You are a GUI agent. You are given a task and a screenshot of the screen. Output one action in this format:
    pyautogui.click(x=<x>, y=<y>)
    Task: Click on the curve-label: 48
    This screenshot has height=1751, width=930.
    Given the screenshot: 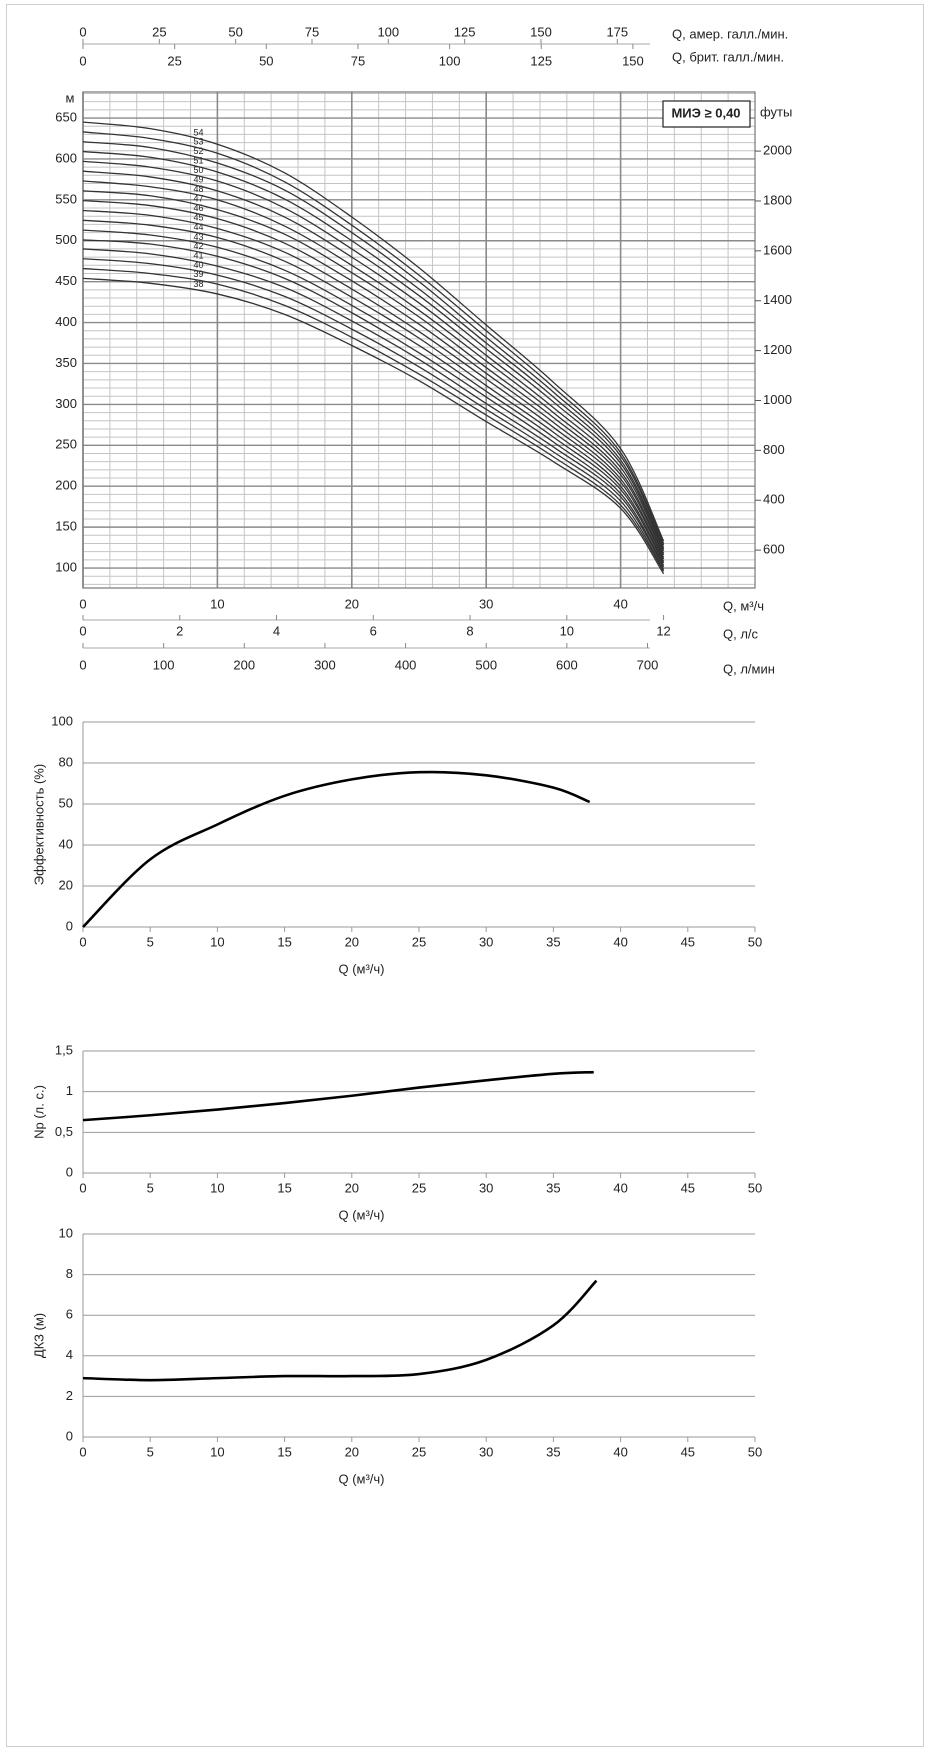 What is the action you would take?
    pyautogui.click(x=199, y=189)
    